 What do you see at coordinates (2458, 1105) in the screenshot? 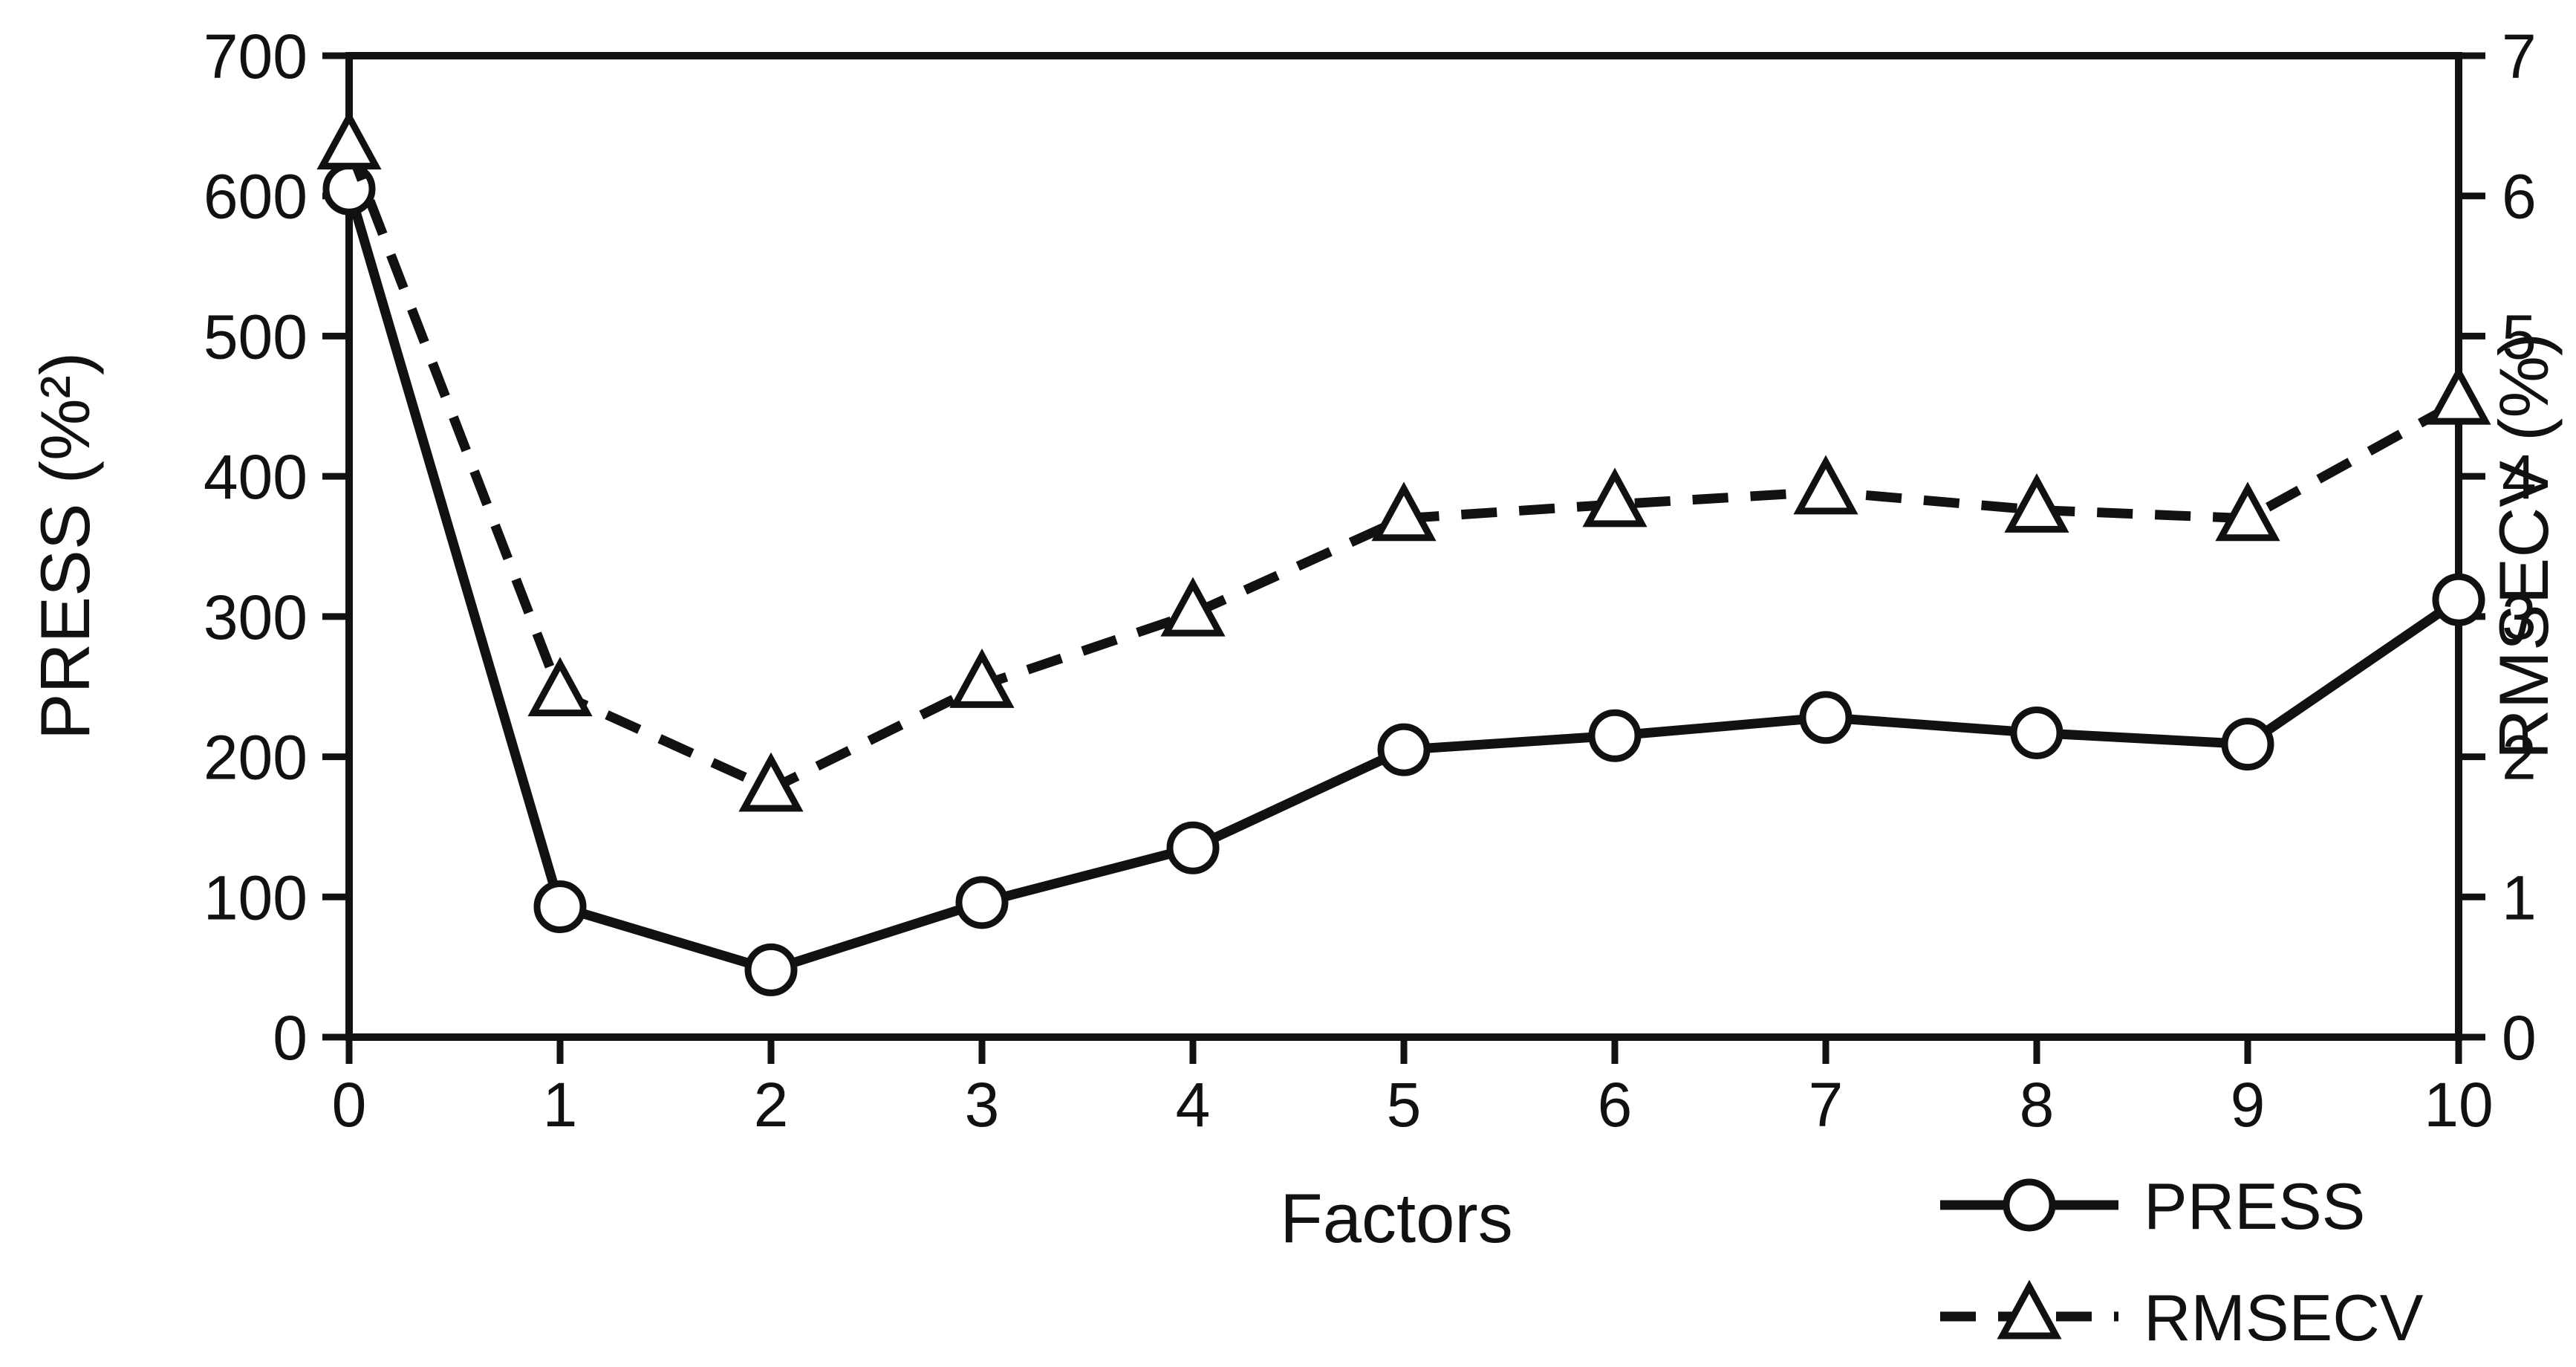
I see `x-axis-tick-label: 10` at bounding box center [2458, 1105].